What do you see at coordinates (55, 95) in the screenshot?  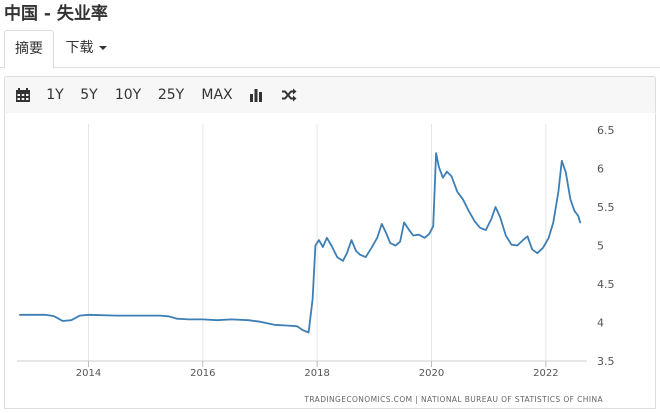 I see `range-1y-button: 1Y` at bounding box center [55, 95].